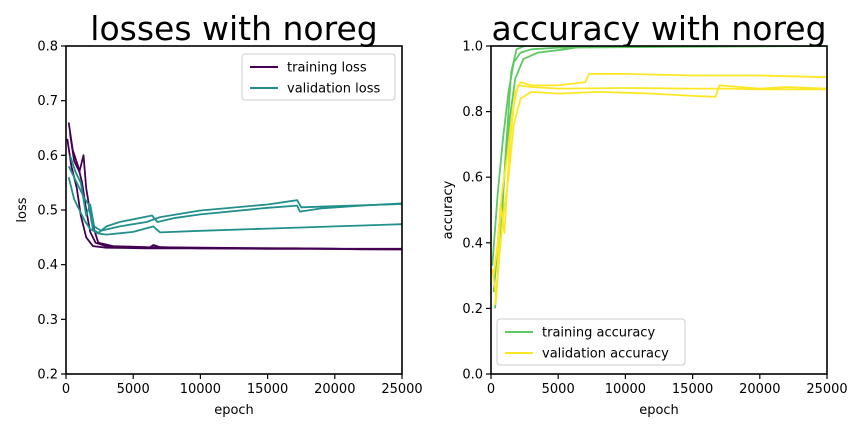  Describe the element at coordinates (22, 209) in the screenshot. I see `loss-y-axis-label: loss` at that location.